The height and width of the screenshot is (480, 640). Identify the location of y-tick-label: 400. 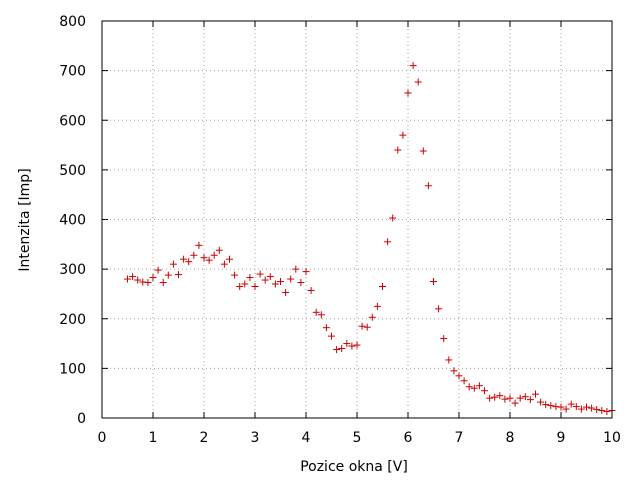
(72, 221).